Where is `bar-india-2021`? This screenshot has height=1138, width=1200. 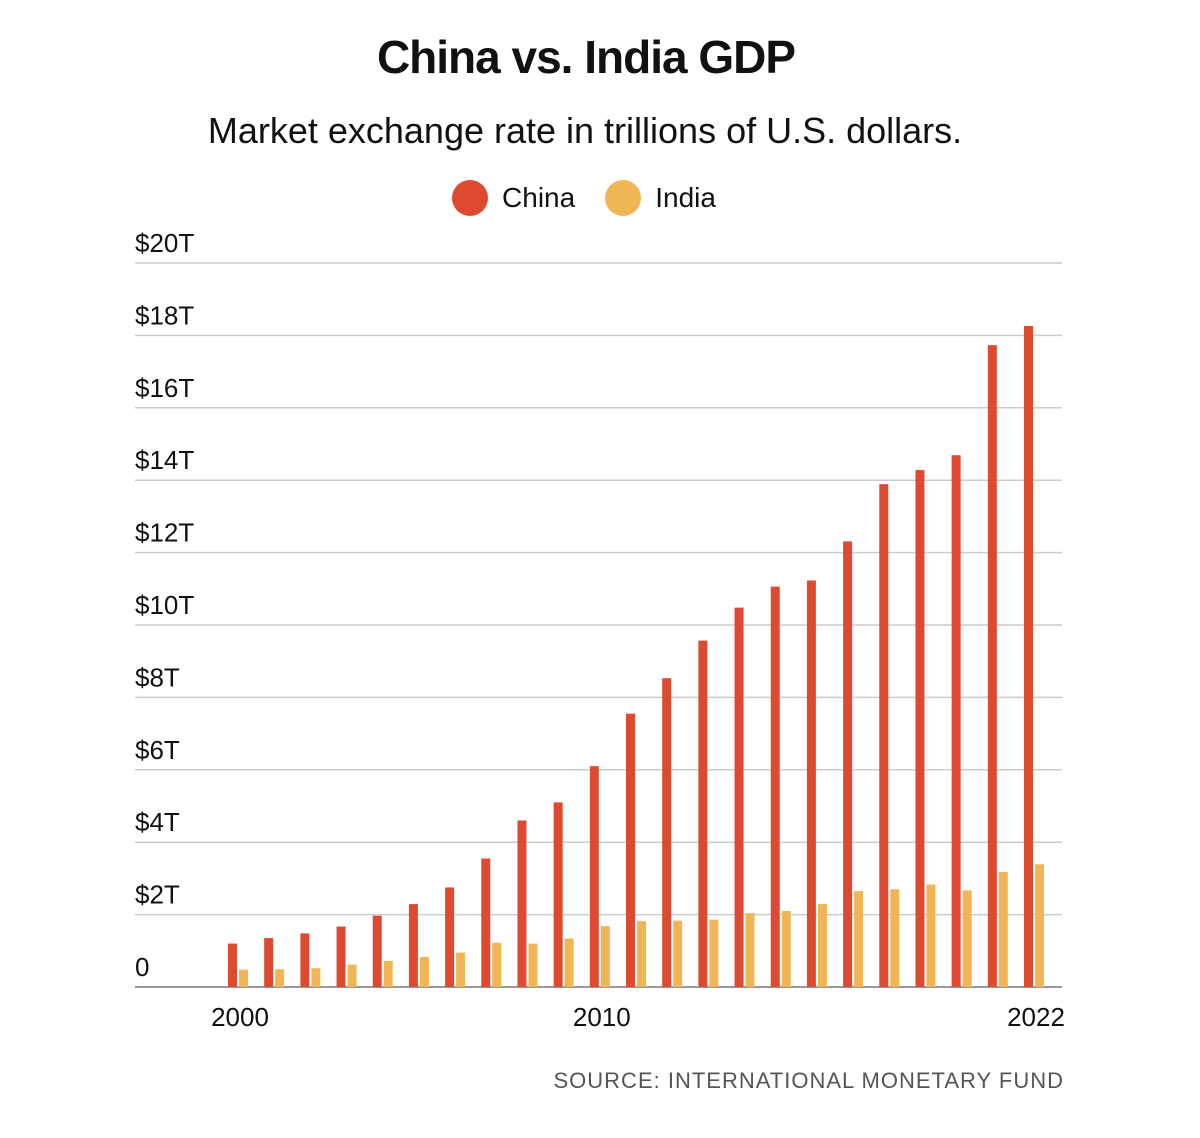 bar-india-2021 is located at coordinates (1003, 929).